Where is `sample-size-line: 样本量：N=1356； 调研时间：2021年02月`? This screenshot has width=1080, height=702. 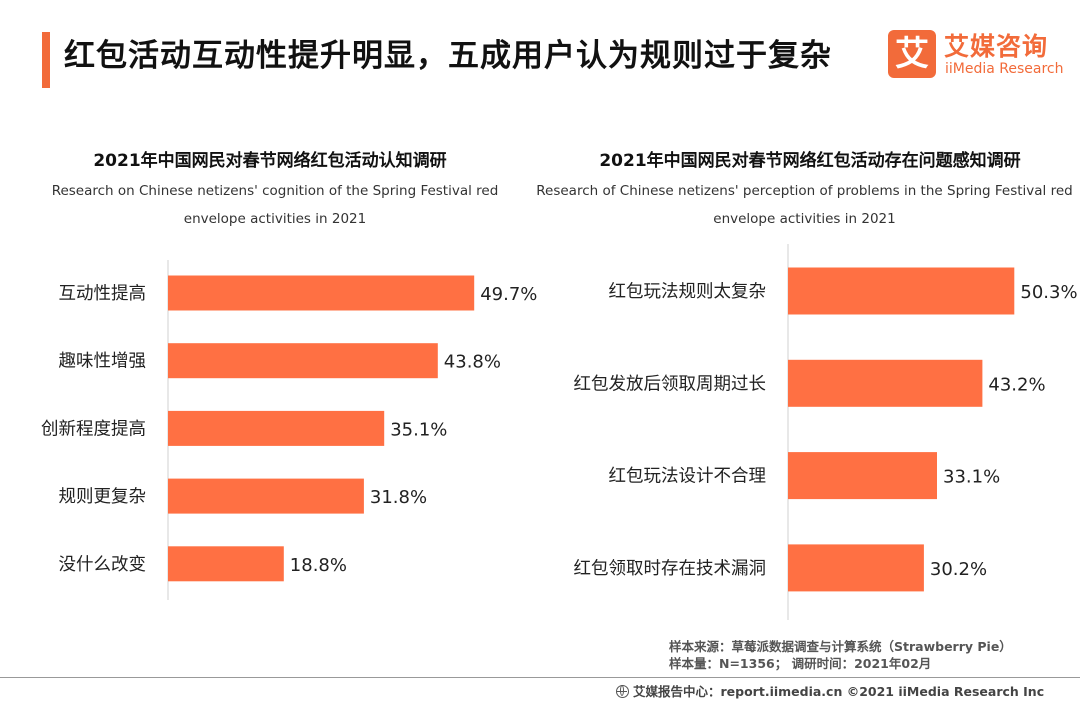 sample-size-line: 样本量：N=1356； 调研时间：2021年02月 is located at coordinates (800, 663).